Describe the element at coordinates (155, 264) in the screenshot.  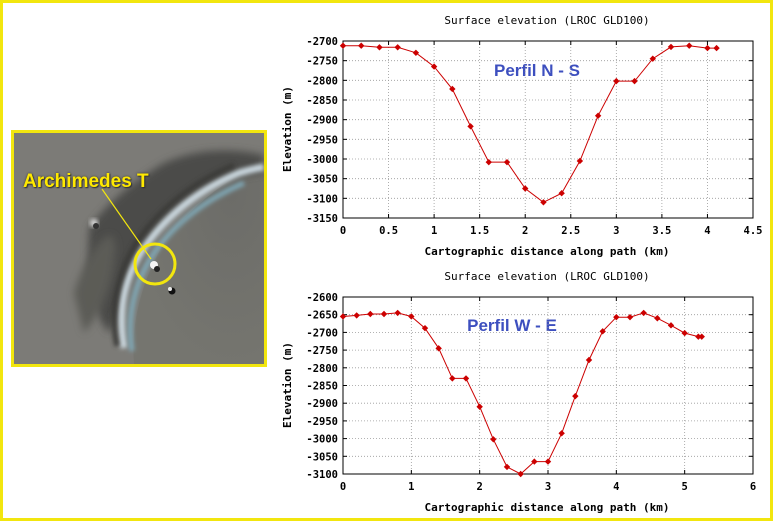
I see `crater-highlight-circle` at that location.